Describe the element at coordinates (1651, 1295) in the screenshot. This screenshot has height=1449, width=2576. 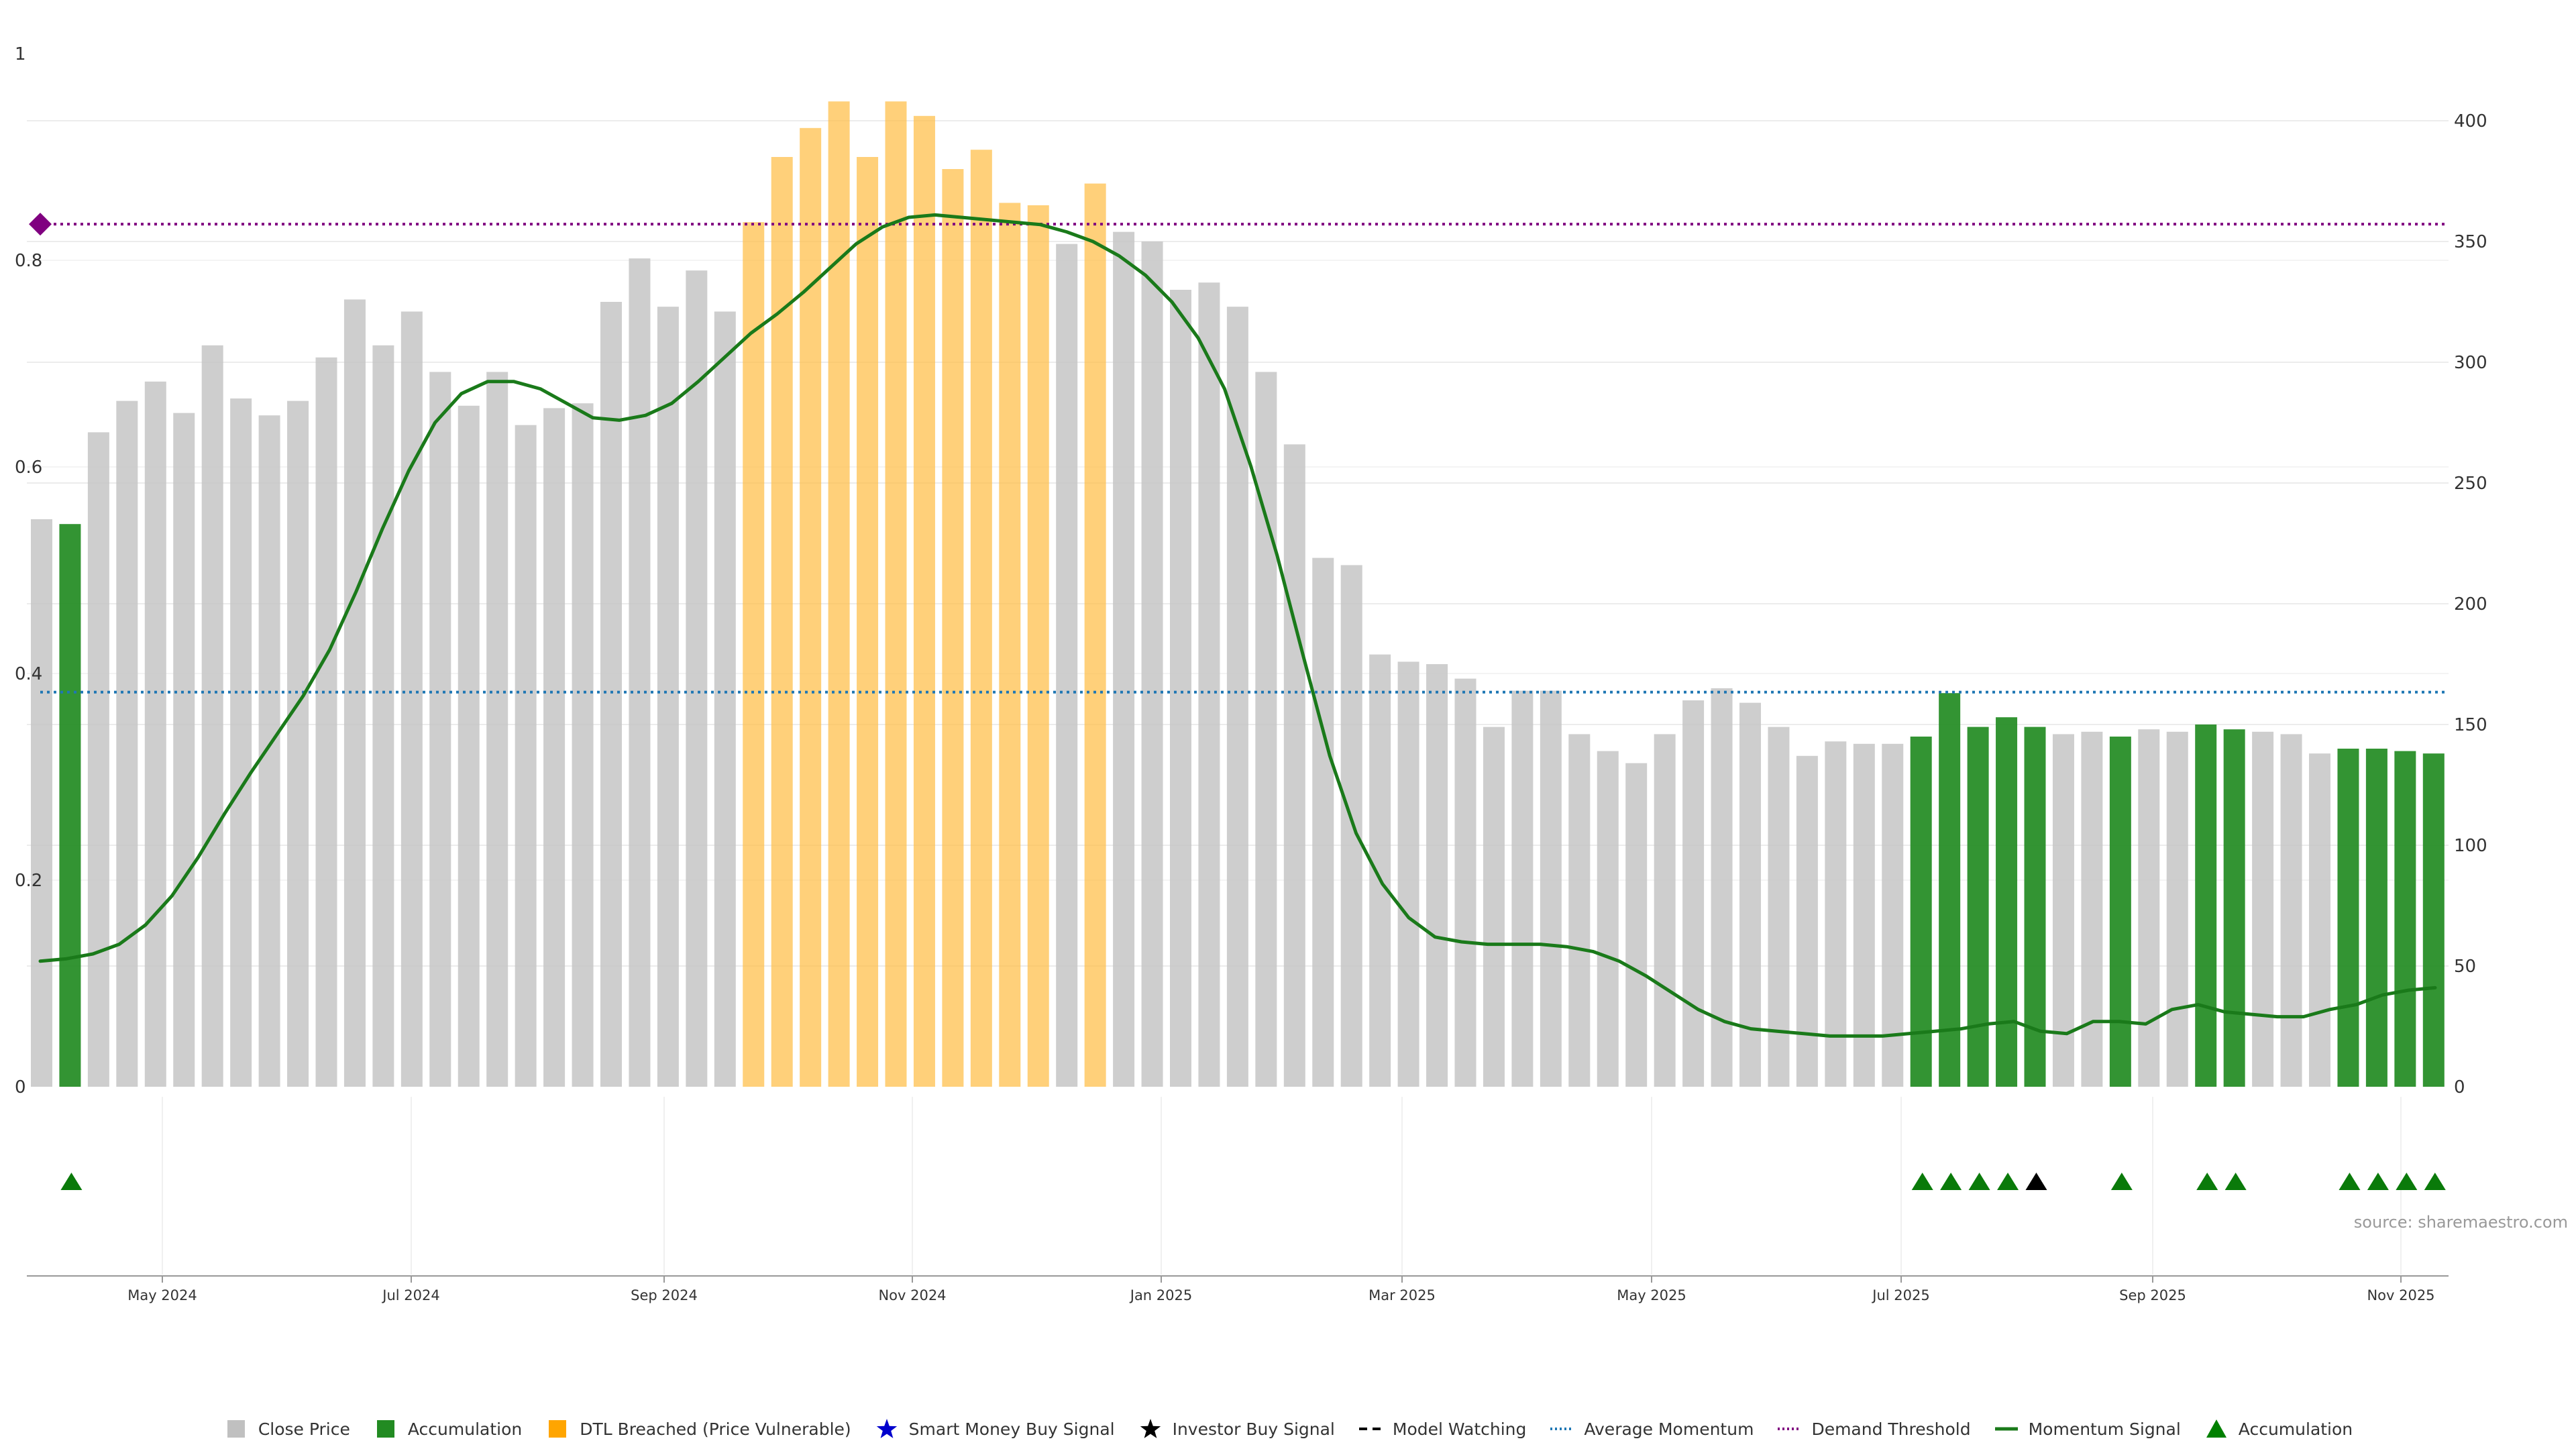
I see `x-axis-tick-label: May 2025` at that location.